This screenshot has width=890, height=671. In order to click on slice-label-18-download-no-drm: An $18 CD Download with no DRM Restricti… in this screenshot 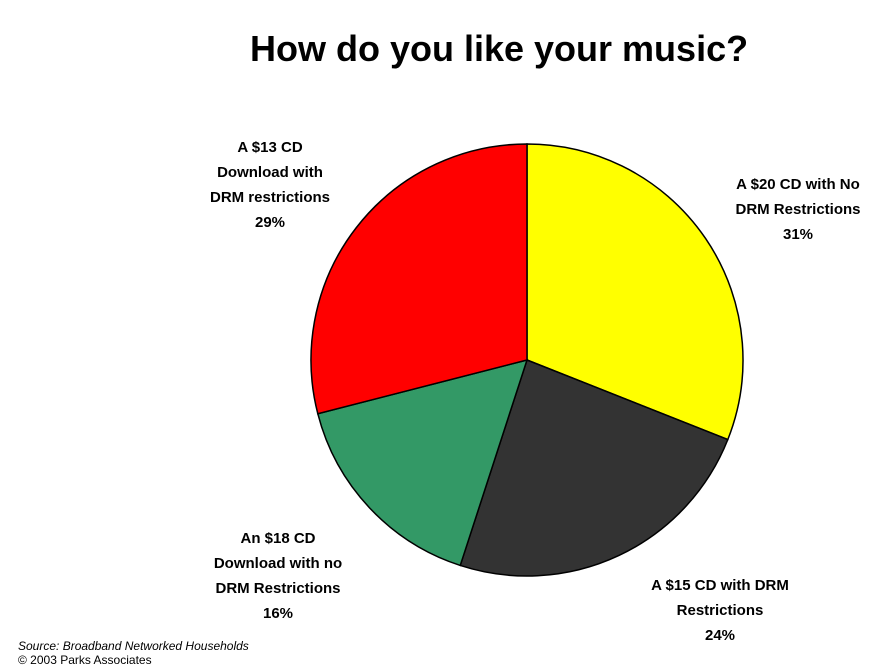, I will do `click(278, 576)`.